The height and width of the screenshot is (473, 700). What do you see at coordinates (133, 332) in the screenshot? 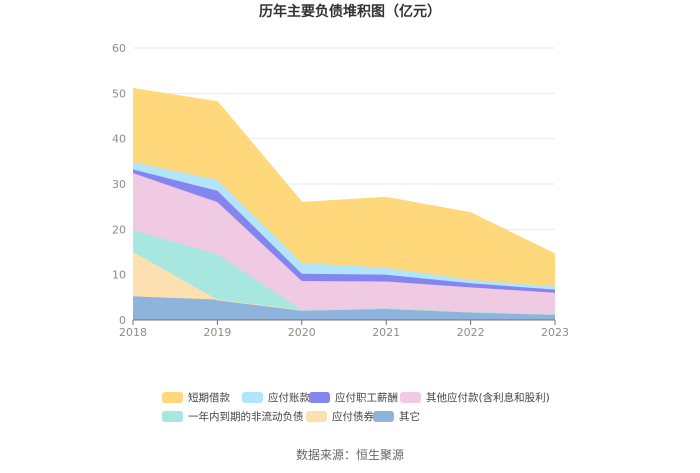
I see `x-tick-label: 2018` at bounding box center [133, 332].